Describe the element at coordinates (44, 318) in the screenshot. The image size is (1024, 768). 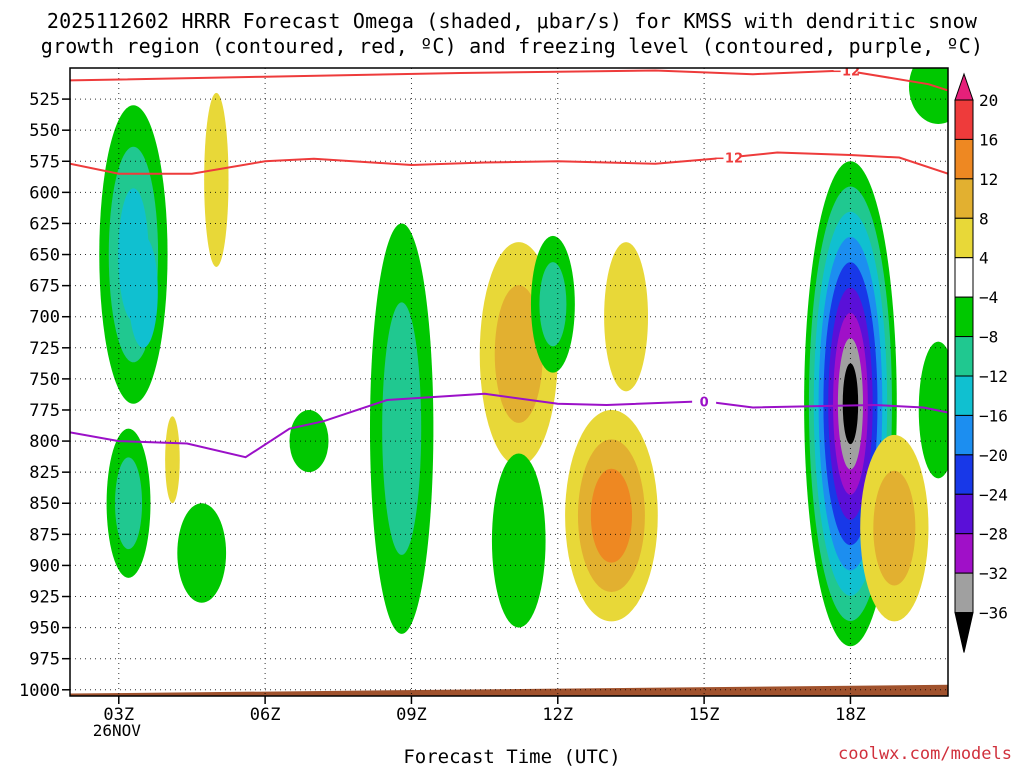
I see `y-tick-label-700: 700` at that location.